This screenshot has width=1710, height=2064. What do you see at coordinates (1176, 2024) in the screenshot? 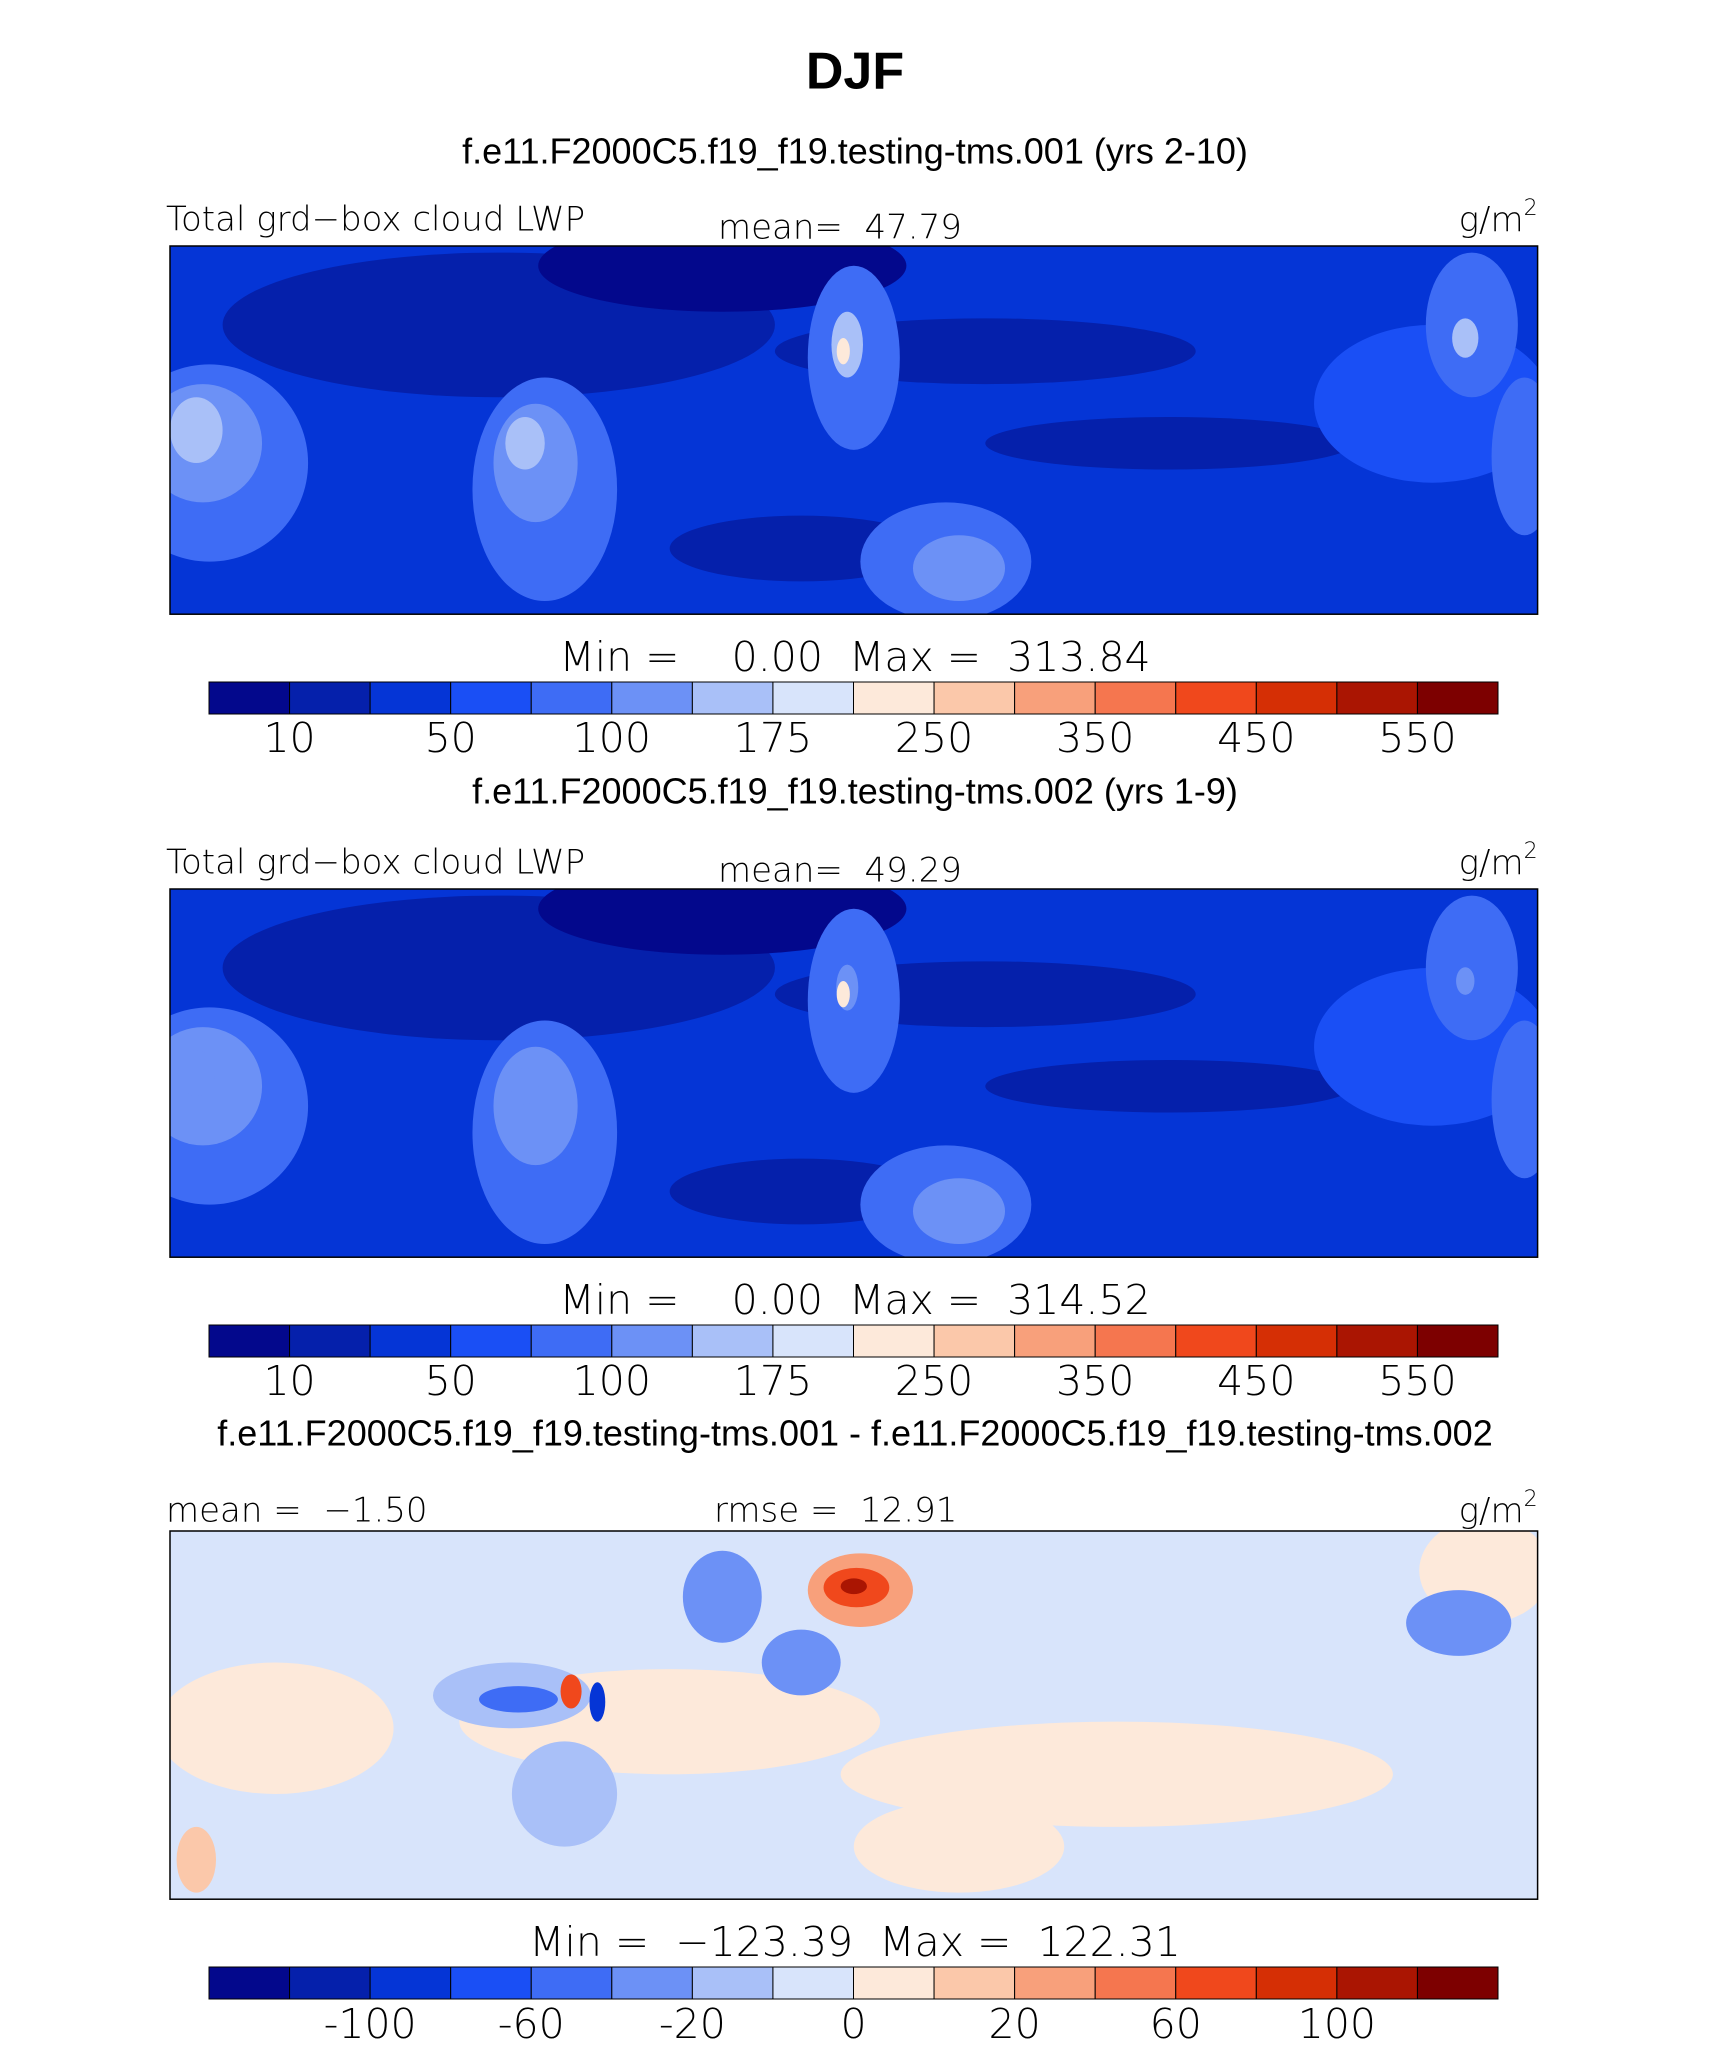
I see `colorbar-label: 60` at bounding box center [1176, 2024].